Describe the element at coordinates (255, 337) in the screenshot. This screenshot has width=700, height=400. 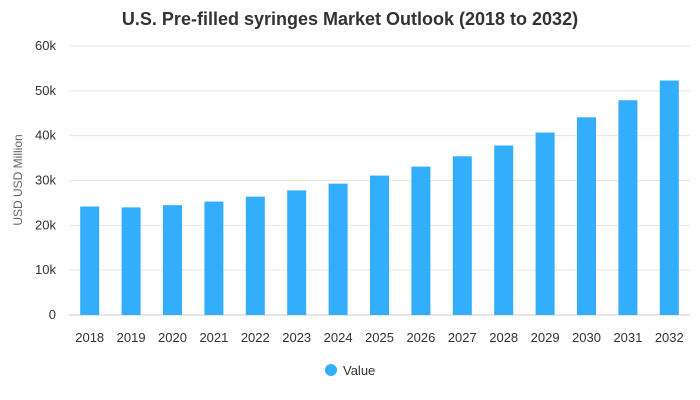
I see `x-tick-label: 2022` at that location.